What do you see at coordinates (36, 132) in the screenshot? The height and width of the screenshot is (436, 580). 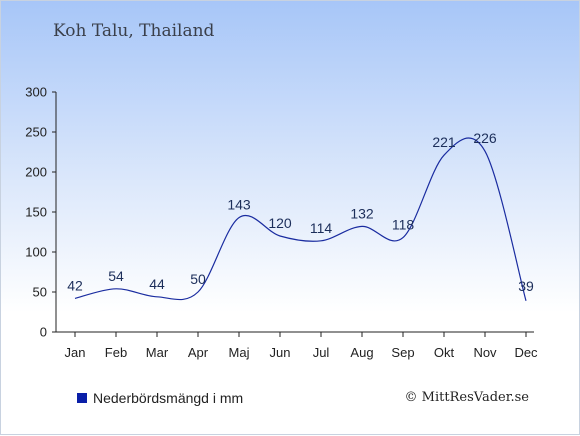 I see `y-tick-label: 250` at bounding box center [36, 132].